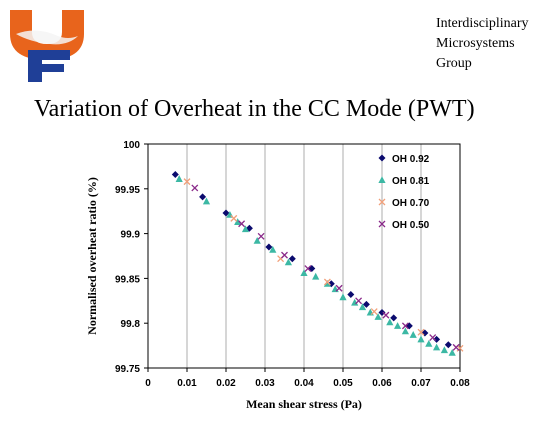 This screenshot has width=560, height=448. Describe the element at coordinates (343, 383) in the screenshot. I see `x-tick-label: 0.05` at that location.